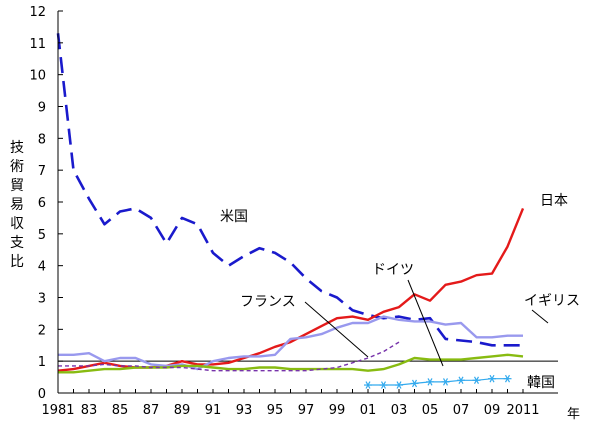  Describe the element at coordinates (120, 410) in the screenshot. I see `x-tick-label: 85` at that location.